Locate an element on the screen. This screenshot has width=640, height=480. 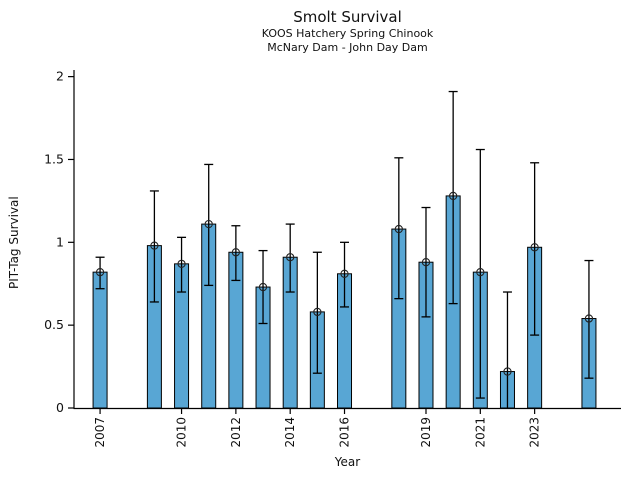
marker-2012 is located at coordinates (236, 252).